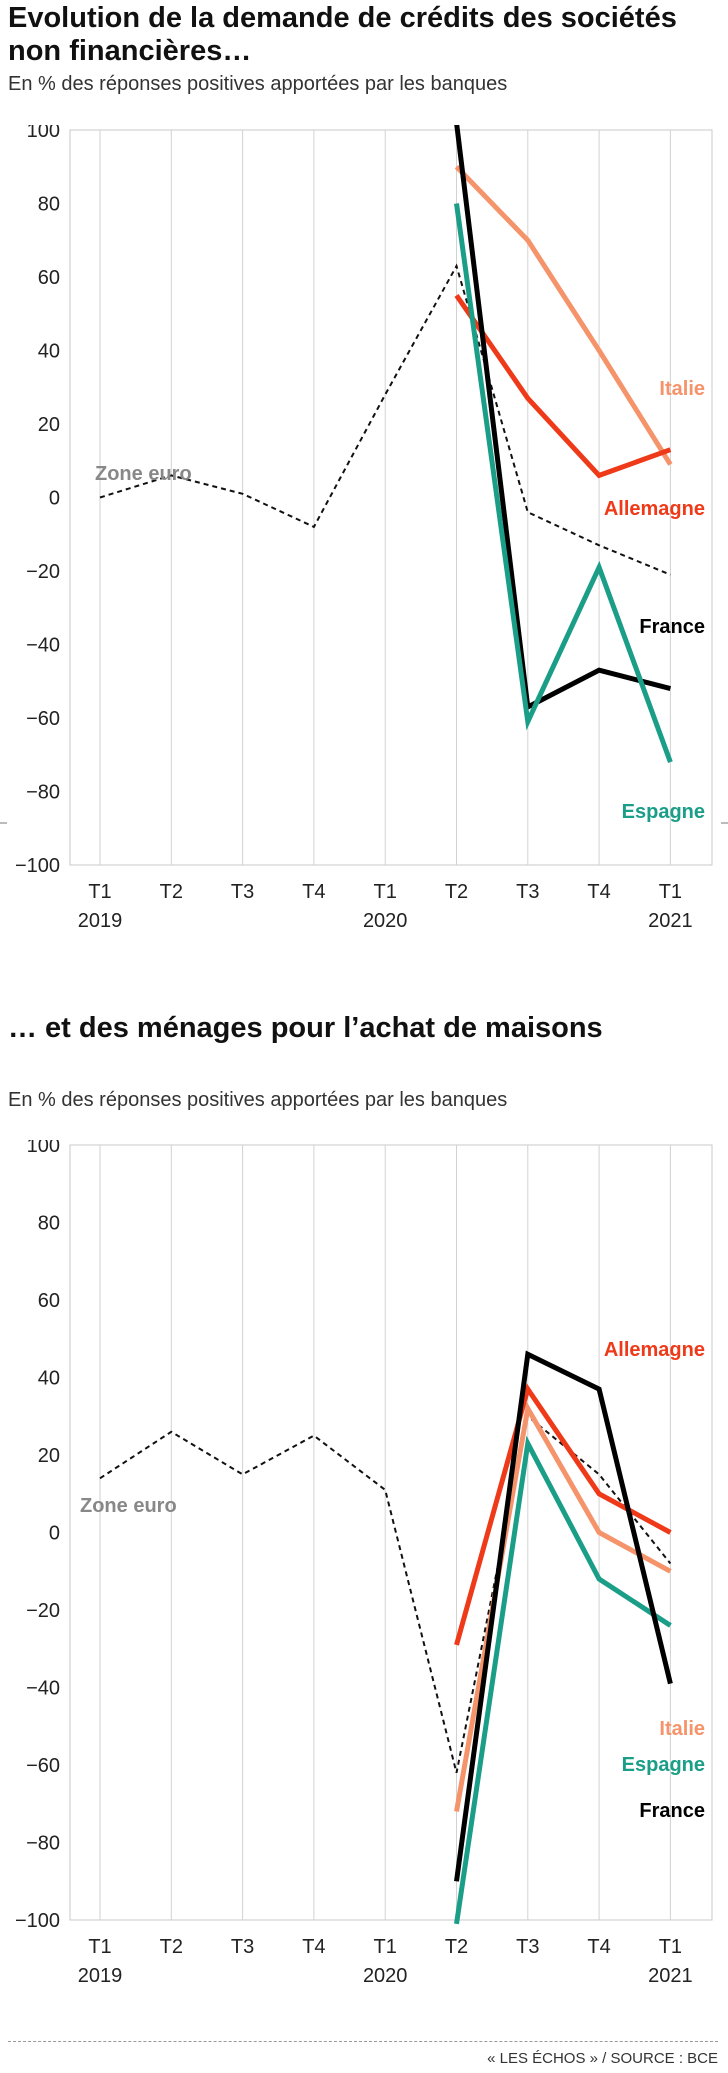  Describe the element at coordinates (305, 1028) in the screenshot. I see `chart2-title: … et des ménages pour l’achat de maisons` at that location.